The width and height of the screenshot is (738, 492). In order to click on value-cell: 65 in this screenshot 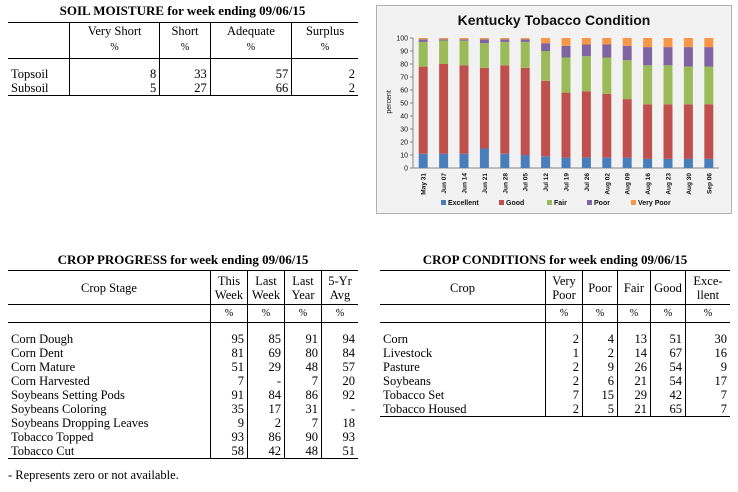, I will do `click(668, 408)`.